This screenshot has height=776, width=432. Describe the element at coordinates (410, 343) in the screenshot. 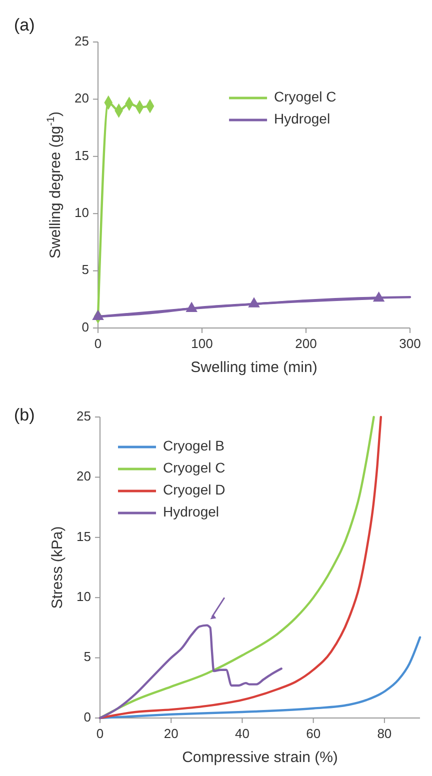

I see `x-tick-label: 300` at that location.